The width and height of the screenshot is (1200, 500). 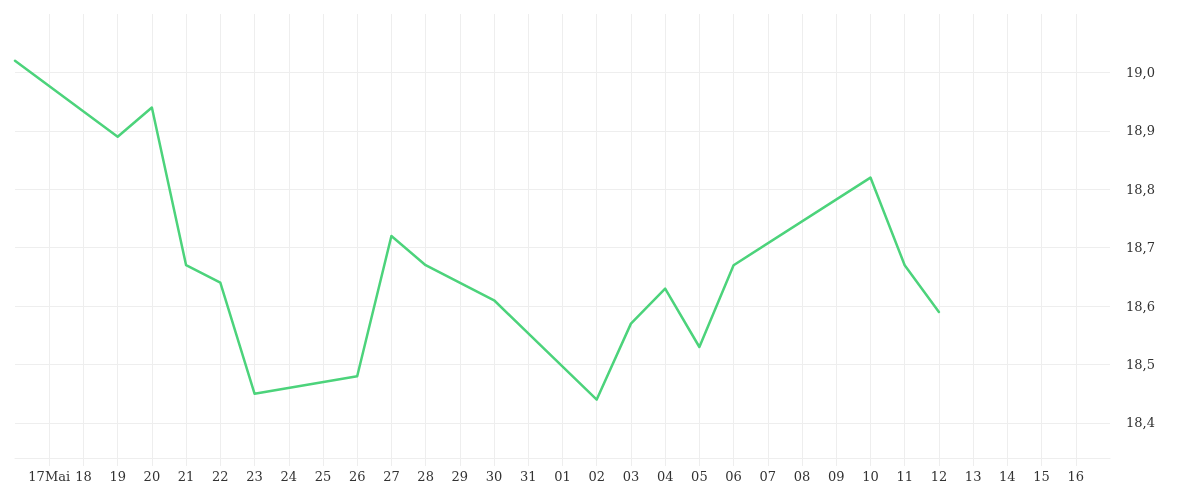 I want to click on x-tick-label: 16, so click(x=1076, y=476).